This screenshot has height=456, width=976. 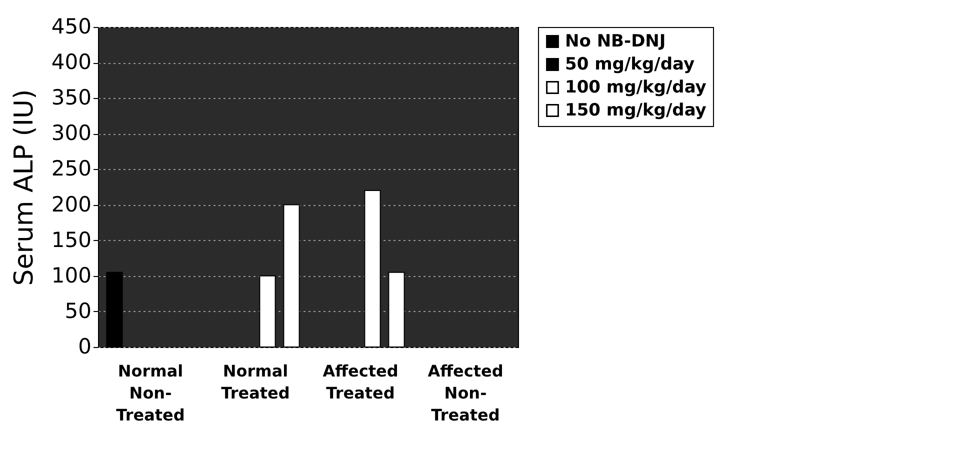 I want to click on x-tick-label: Normal Non-Treated, so click(x=150, y=393).